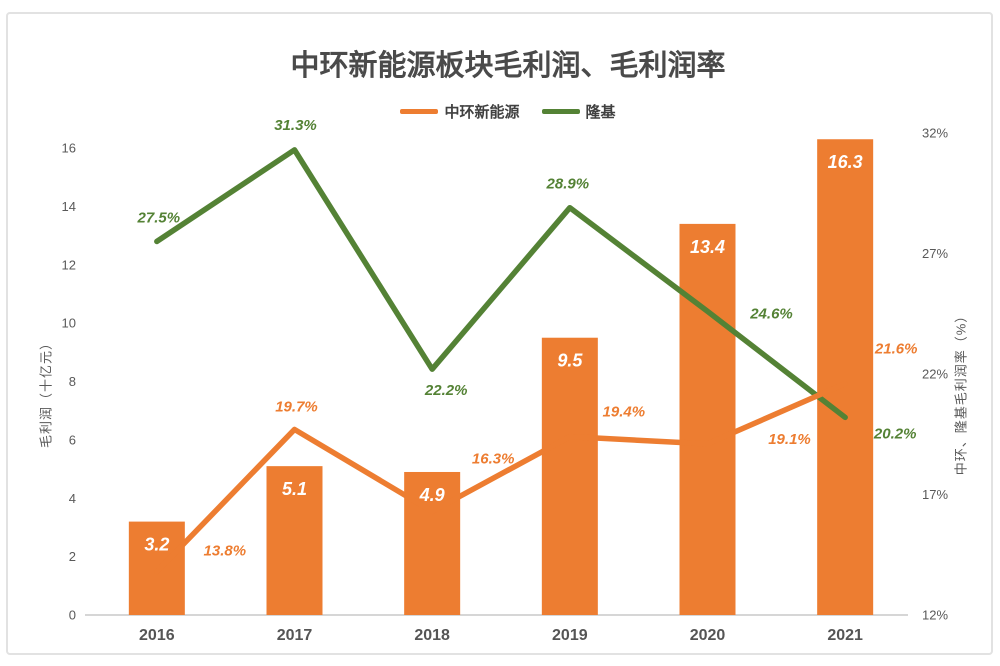 This screenshot has height=666, width=1000. I want to click on left-axis-tick-8: 8, so click(72, 381).